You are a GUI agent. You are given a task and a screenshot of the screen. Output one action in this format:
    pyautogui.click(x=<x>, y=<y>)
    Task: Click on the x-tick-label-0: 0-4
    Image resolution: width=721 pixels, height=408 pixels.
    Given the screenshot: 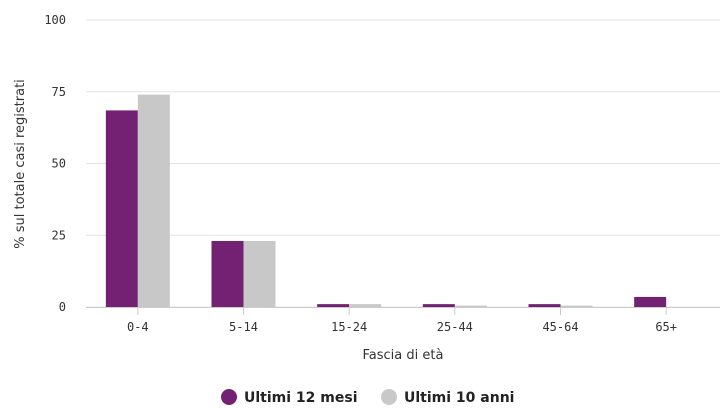 What is the action you would take?
    pyautogui.click(x=138, y=327)
    